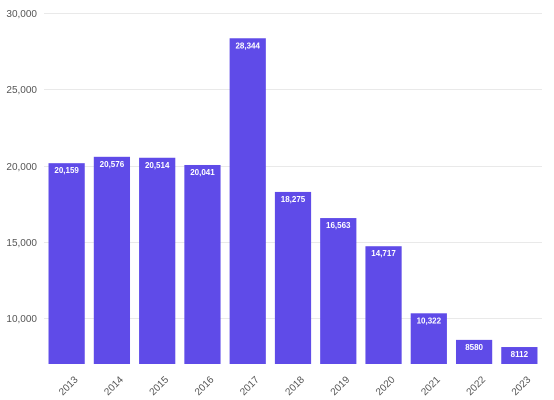  I want to click on y-axis-ticks: 10,000 15,000 20,000 25,000 30,000, so click(21, 167).